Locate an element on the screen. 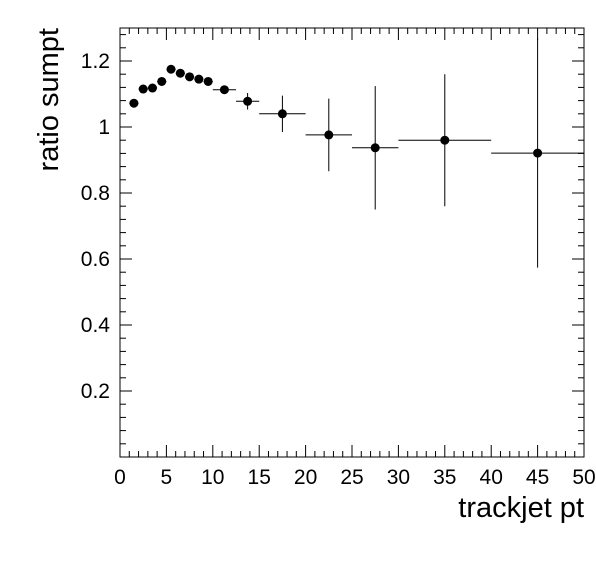 The height and width of the screenshot is (572, 596). x-tick-label: 15 is located at coordinates (259, 477).